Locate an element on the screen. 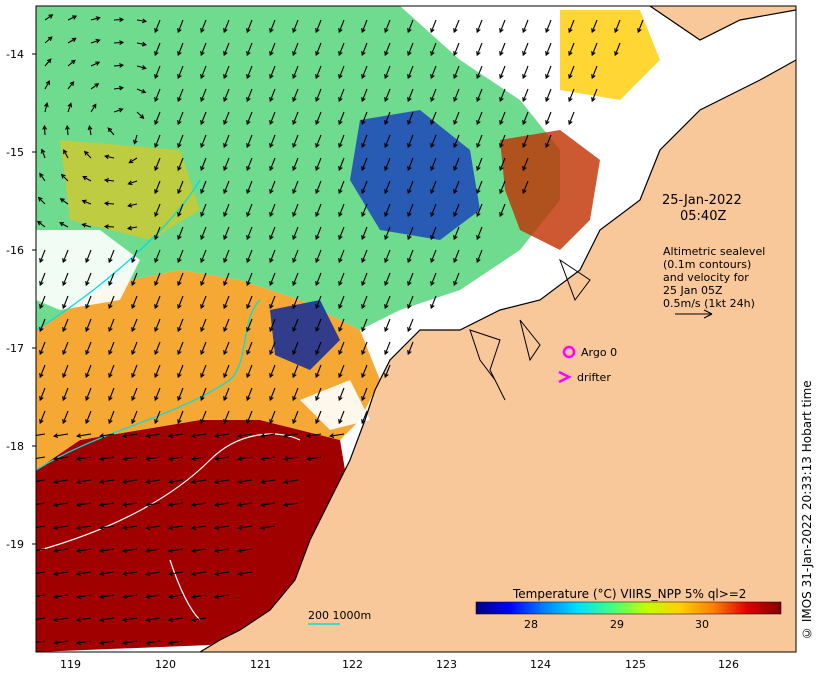  info-line: 0.5m/s (1kt 24h) is located at coordinates (709, 303).